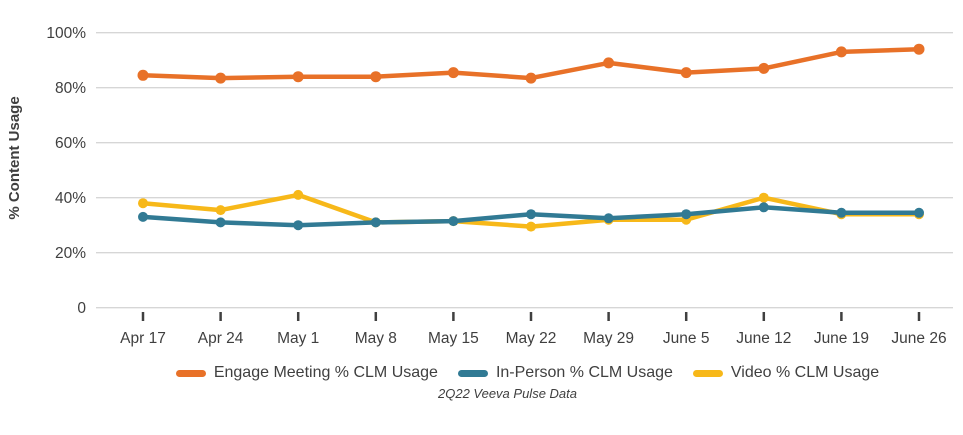 The width and height of the screenshot is (963, 435). What do you see at coordinates (70, 253) in the screenshot?
I see `y-axis-tick-label: 20%` at bounding box center [70, 253].